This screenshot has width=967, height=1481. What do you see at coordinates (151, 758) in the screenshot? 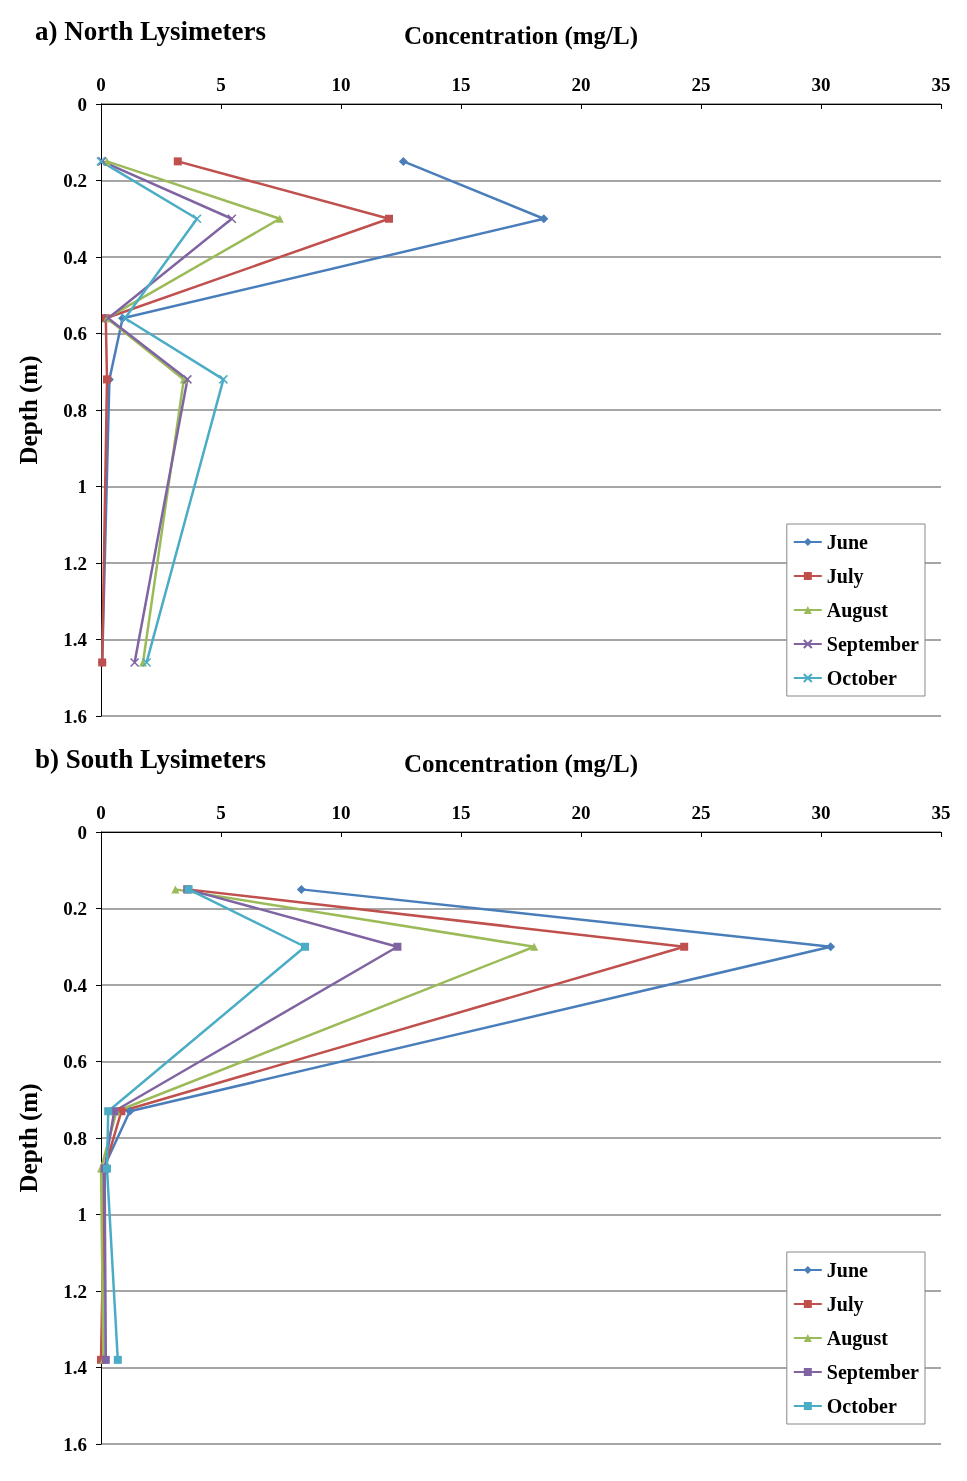
I see `chart-title: b) South Lysimeters` at bounding box center [151, 758].